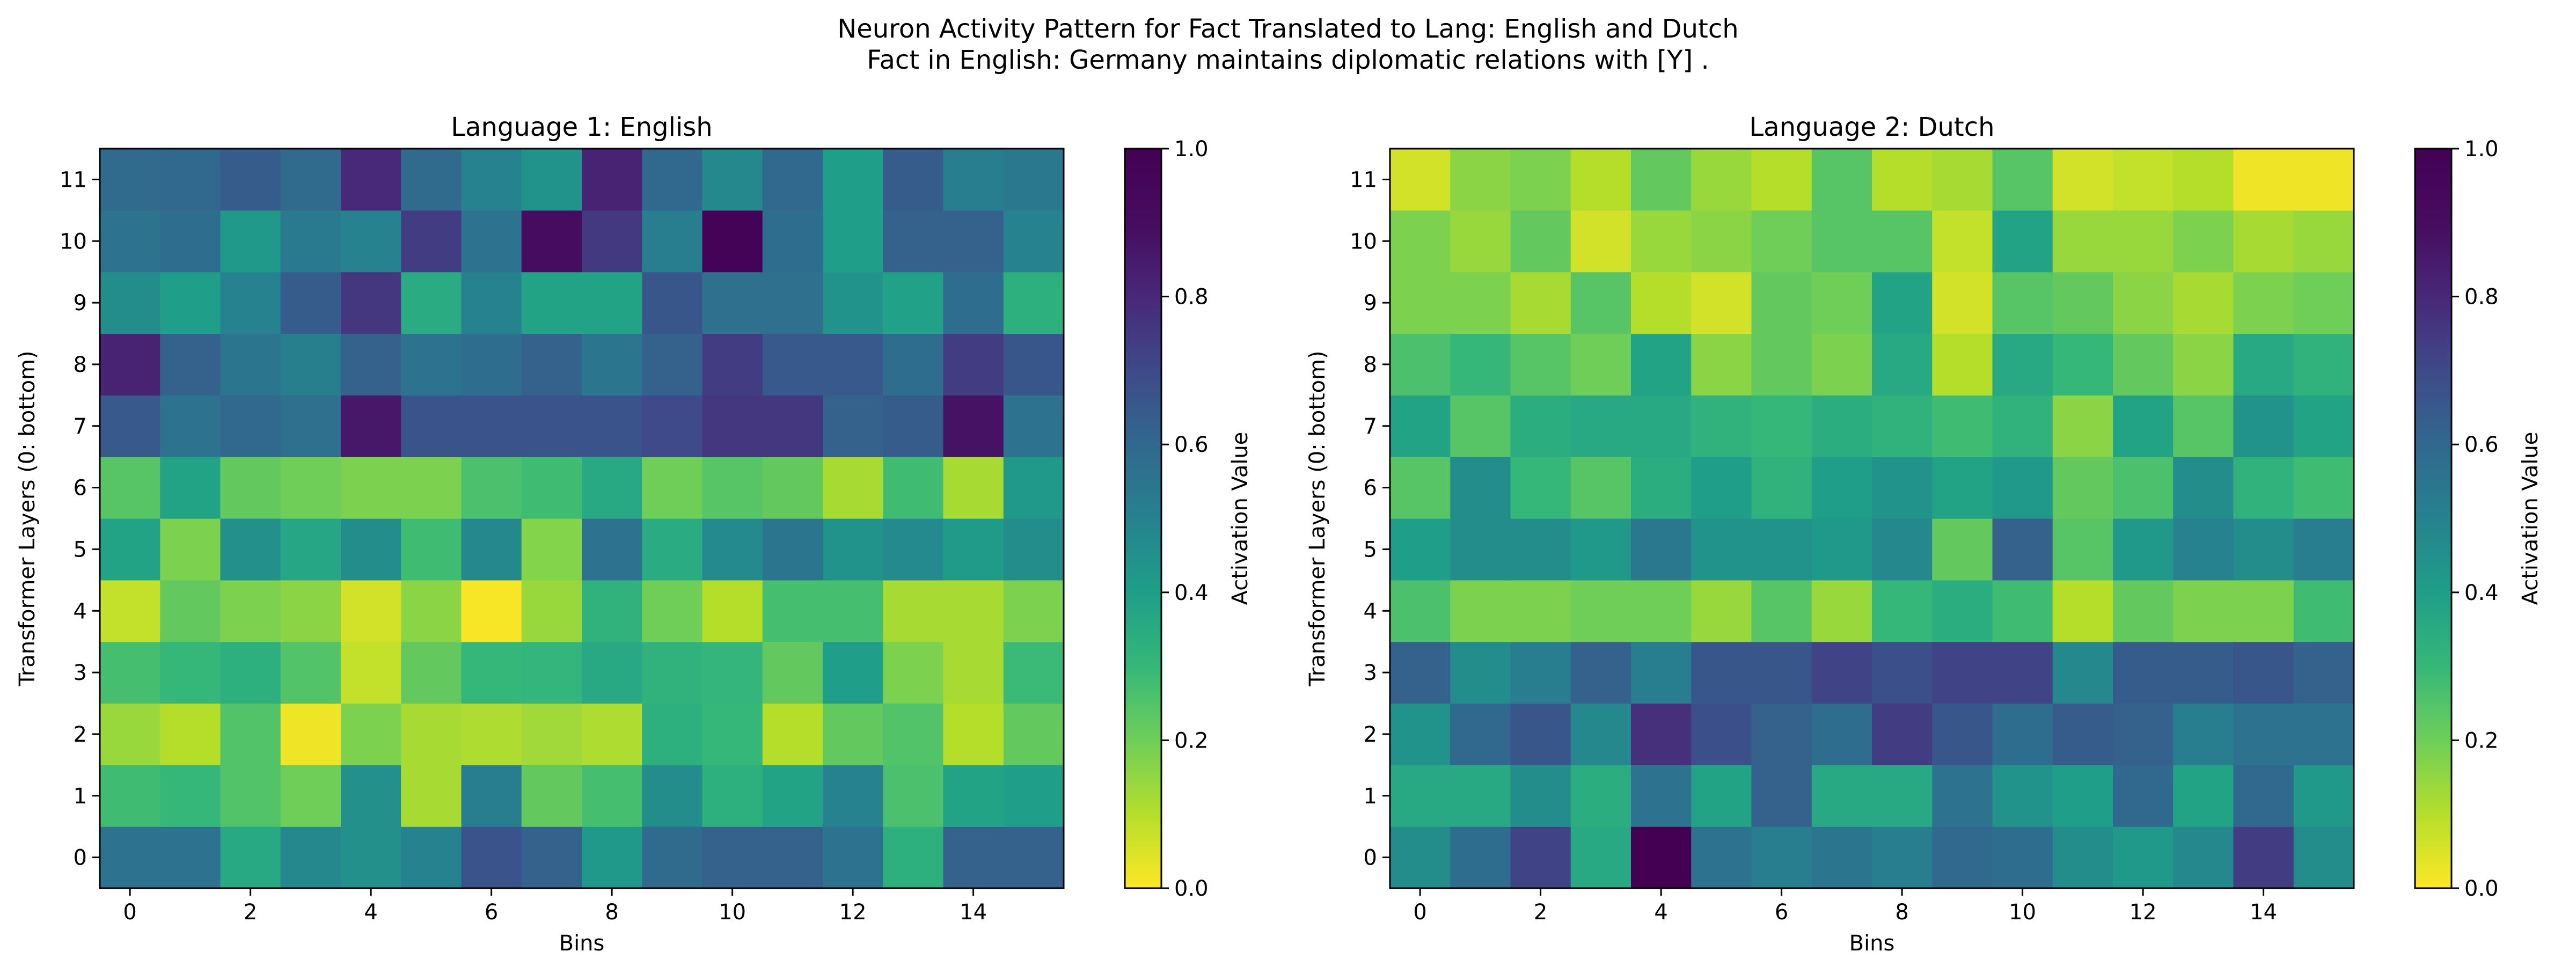 The image size is (2576, 966). I want to click on x-tick-label: 10, so click(732, 912).